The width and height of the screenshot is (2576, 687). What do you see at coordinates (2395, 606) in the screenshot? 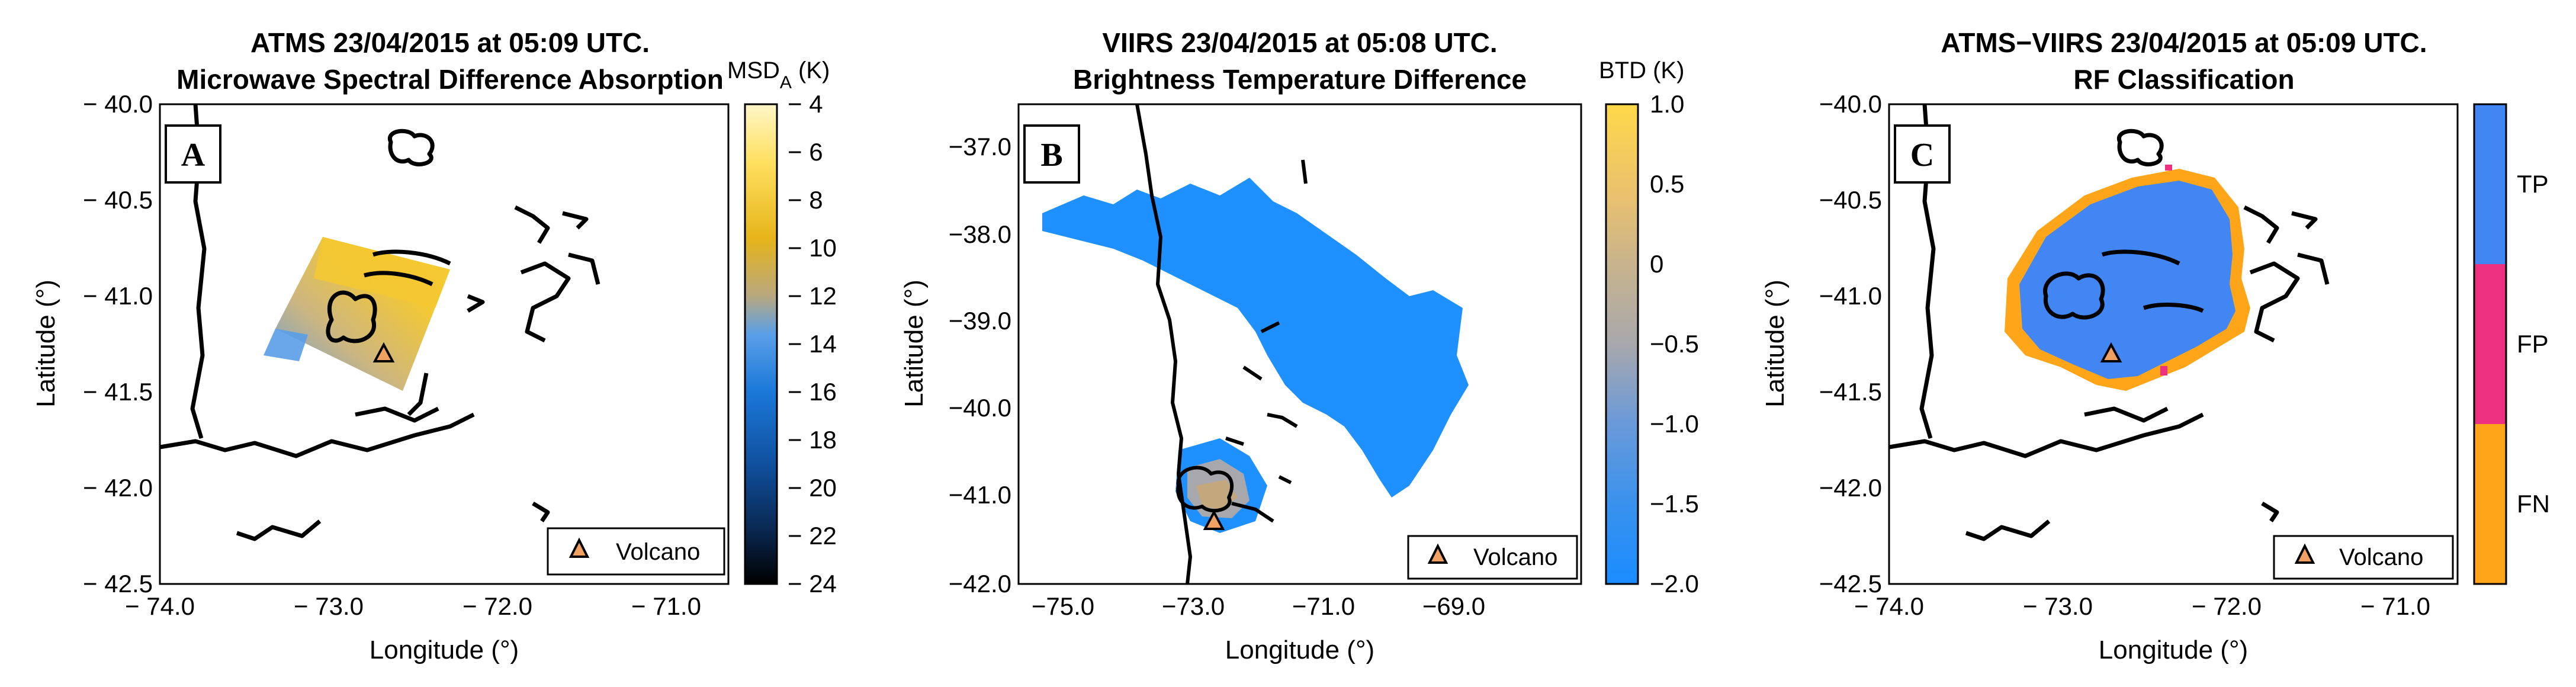
I see `panel-c-xtick: − 71.0` at bounding box center [2395, 606].